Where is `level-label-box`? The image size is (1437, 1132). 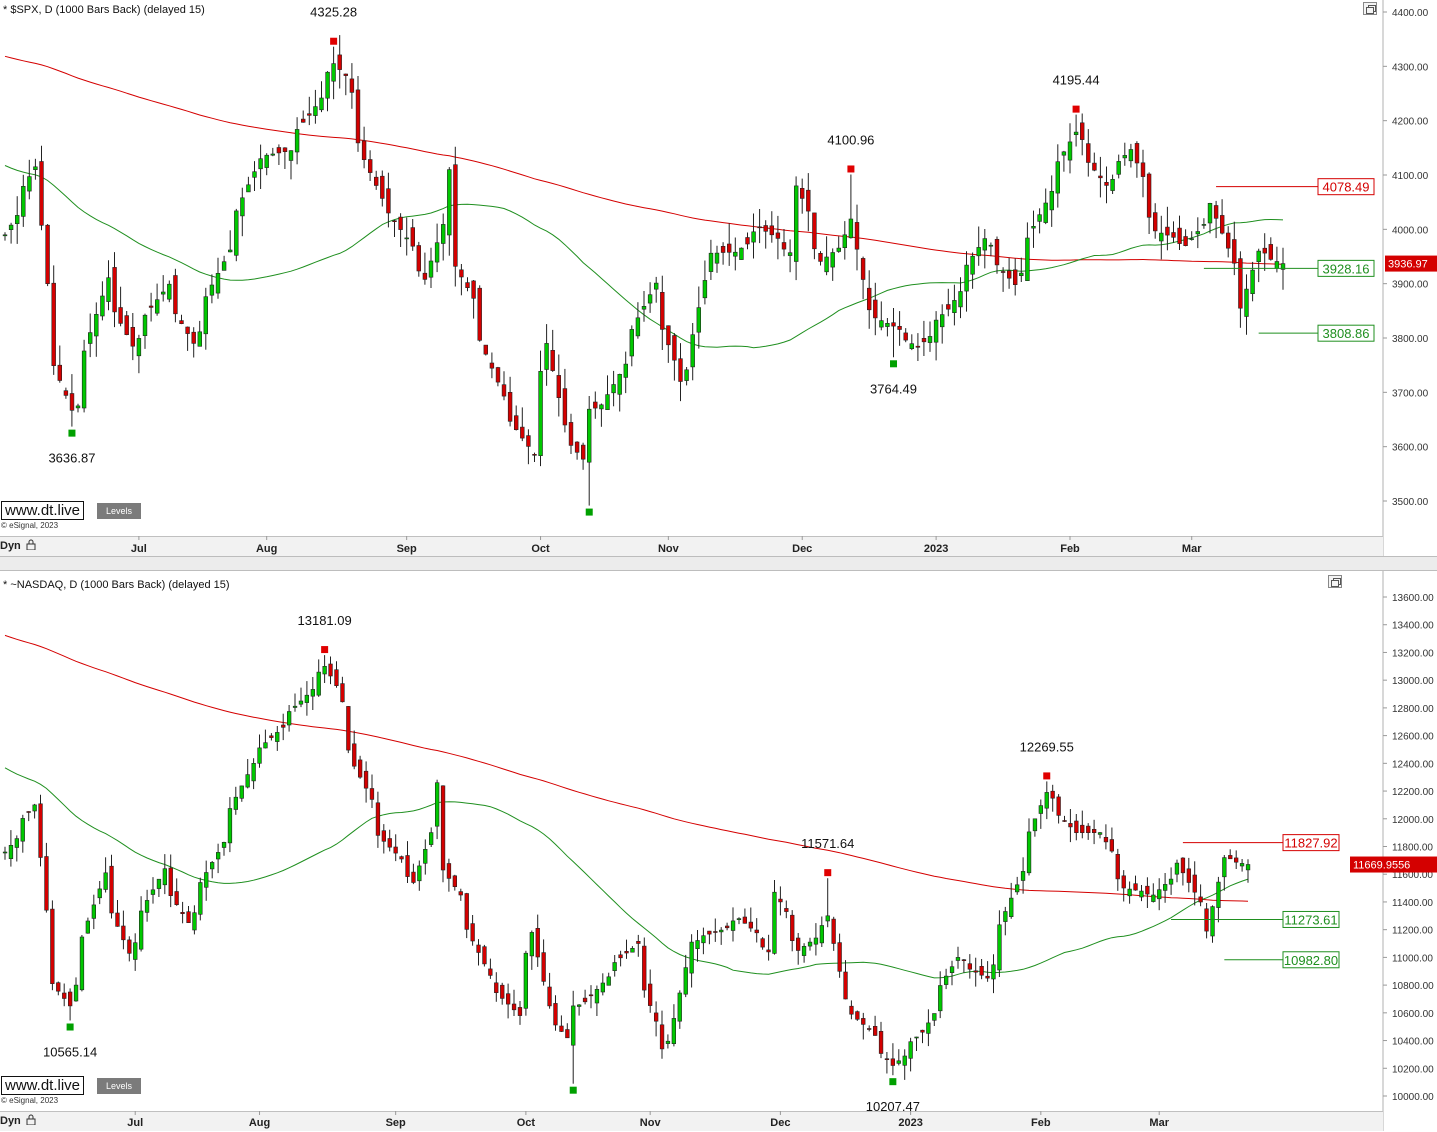 level-label-box is located at coordinates (1311, 960).